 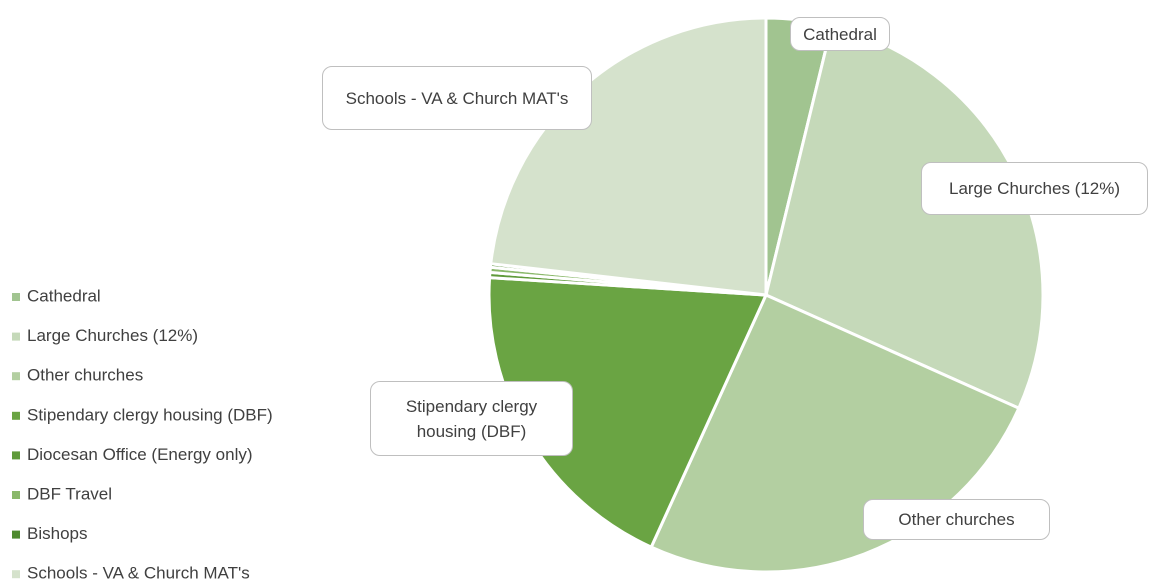 I want to click on data-label: Cathedral, so click(x=840, y=34).